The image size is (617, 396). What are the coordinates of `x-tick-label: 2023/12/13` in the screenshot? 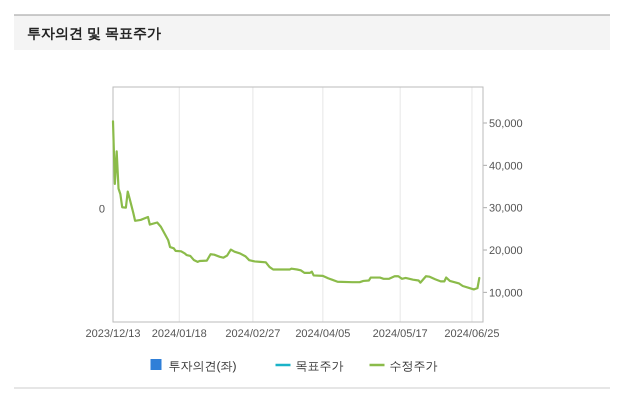 It's located at (113, 334).